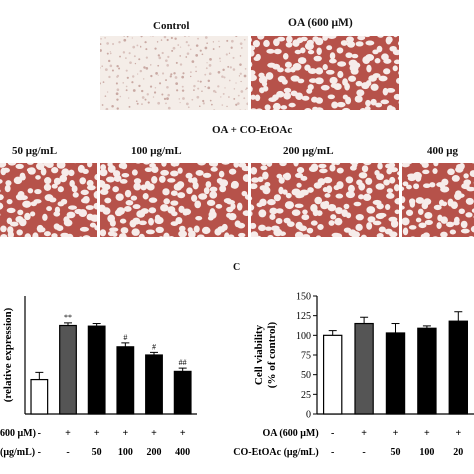  Describe the element at coordinates (458, 433) in the screenshot. I see `condition-mark: +` at that location.